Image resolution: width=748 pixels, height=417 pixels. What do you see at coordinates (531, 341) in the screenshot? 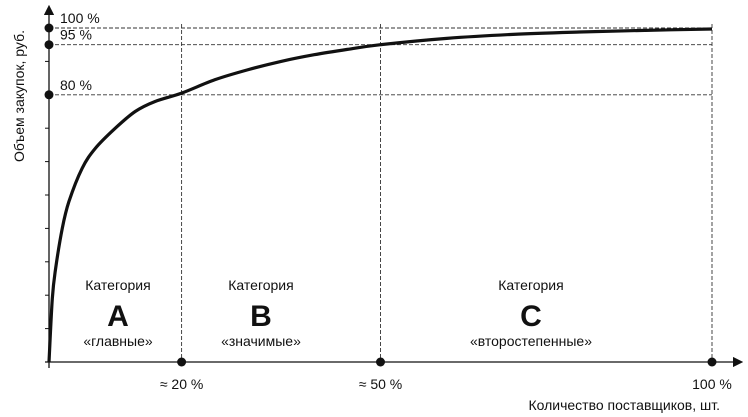
I see `category-c-desc: «второстепенные»` at bounding box center [531, 341].